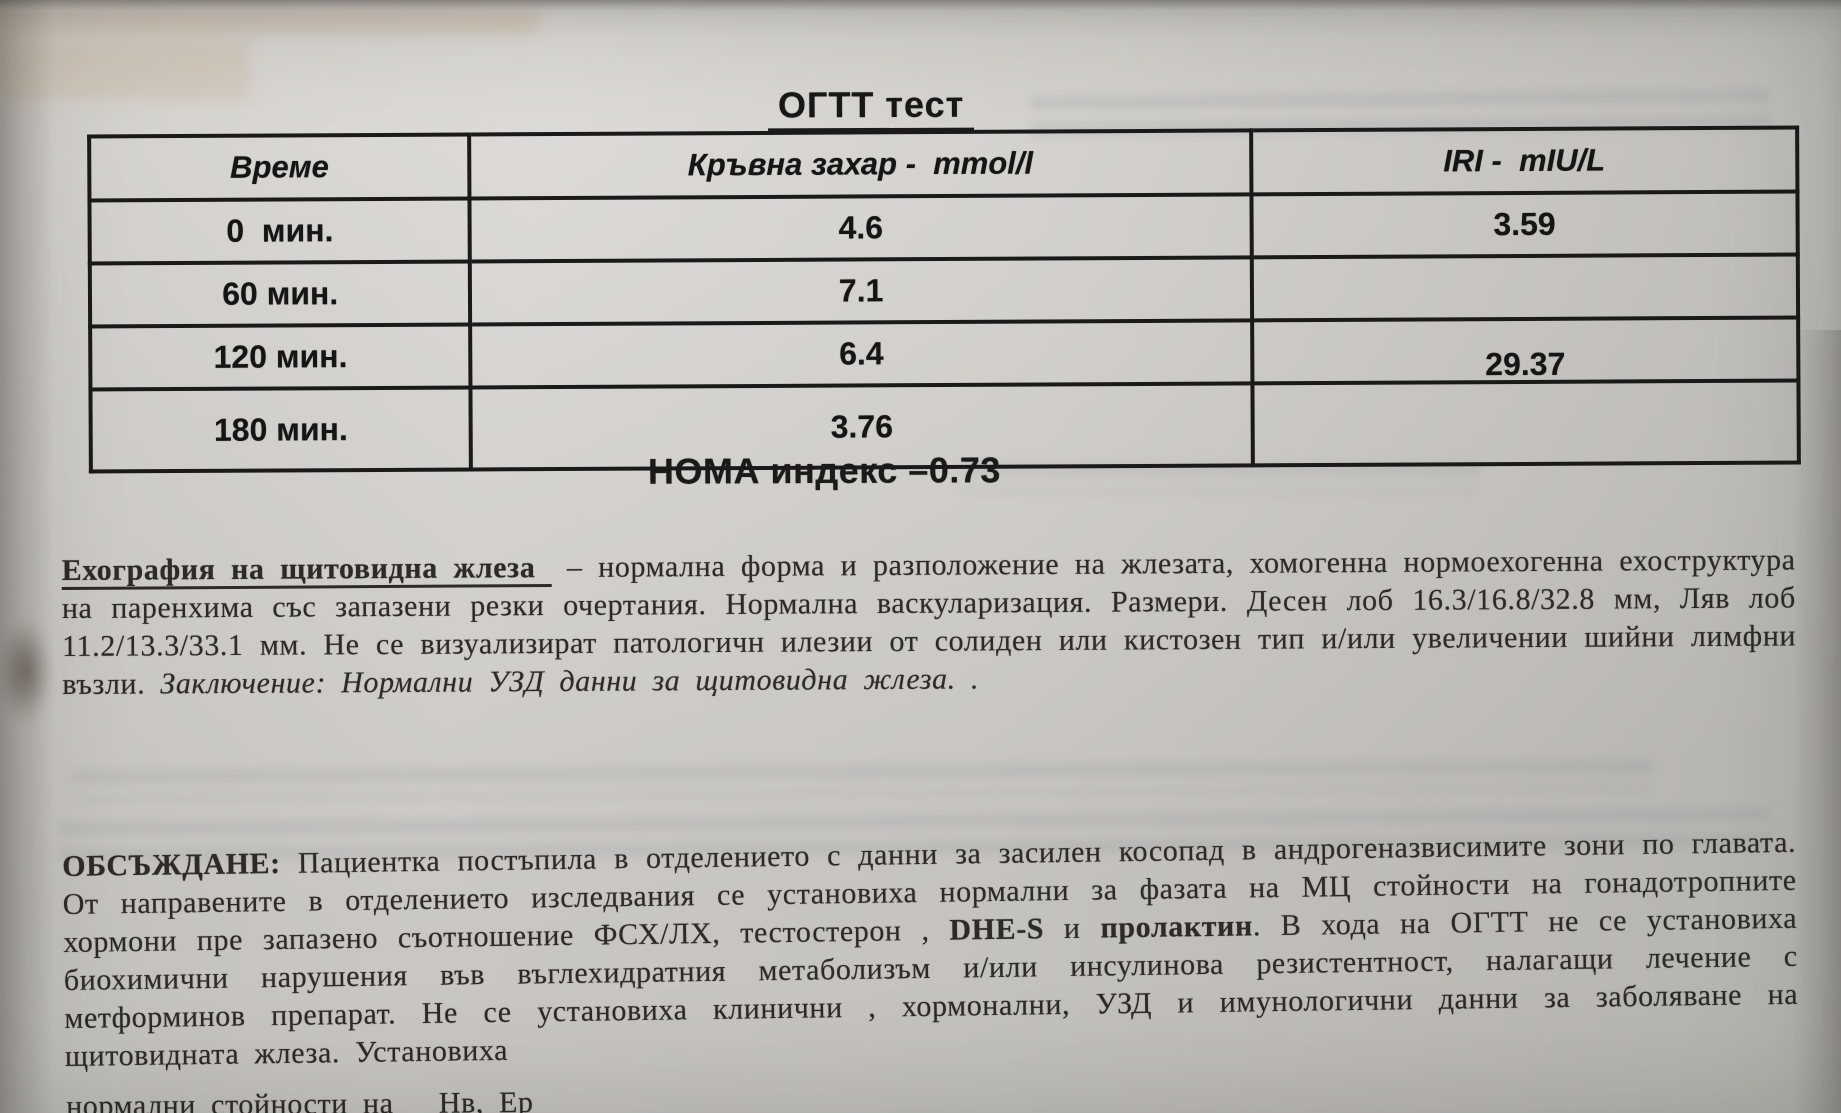 This screenshot has height=1113, width=1841. What do you see at coordinates (306, 571) in the screenshot?
I see `echography-heading: Ехография на щитовидна жлеза` at bounding box center [306, 571].